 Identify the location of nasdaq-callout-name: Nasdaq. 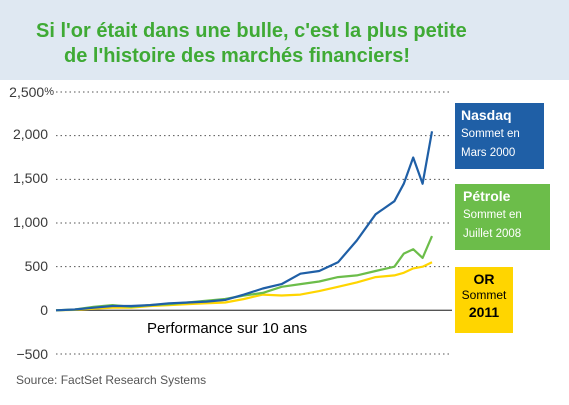
(486, 115).